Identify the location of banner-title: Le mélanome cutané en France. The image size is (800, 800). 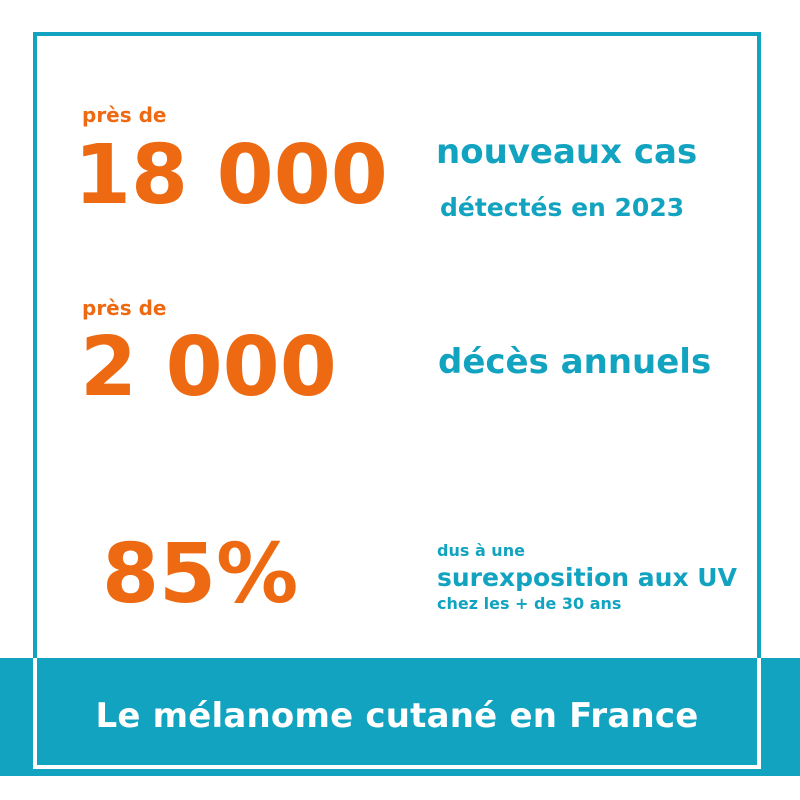
(397, 716).